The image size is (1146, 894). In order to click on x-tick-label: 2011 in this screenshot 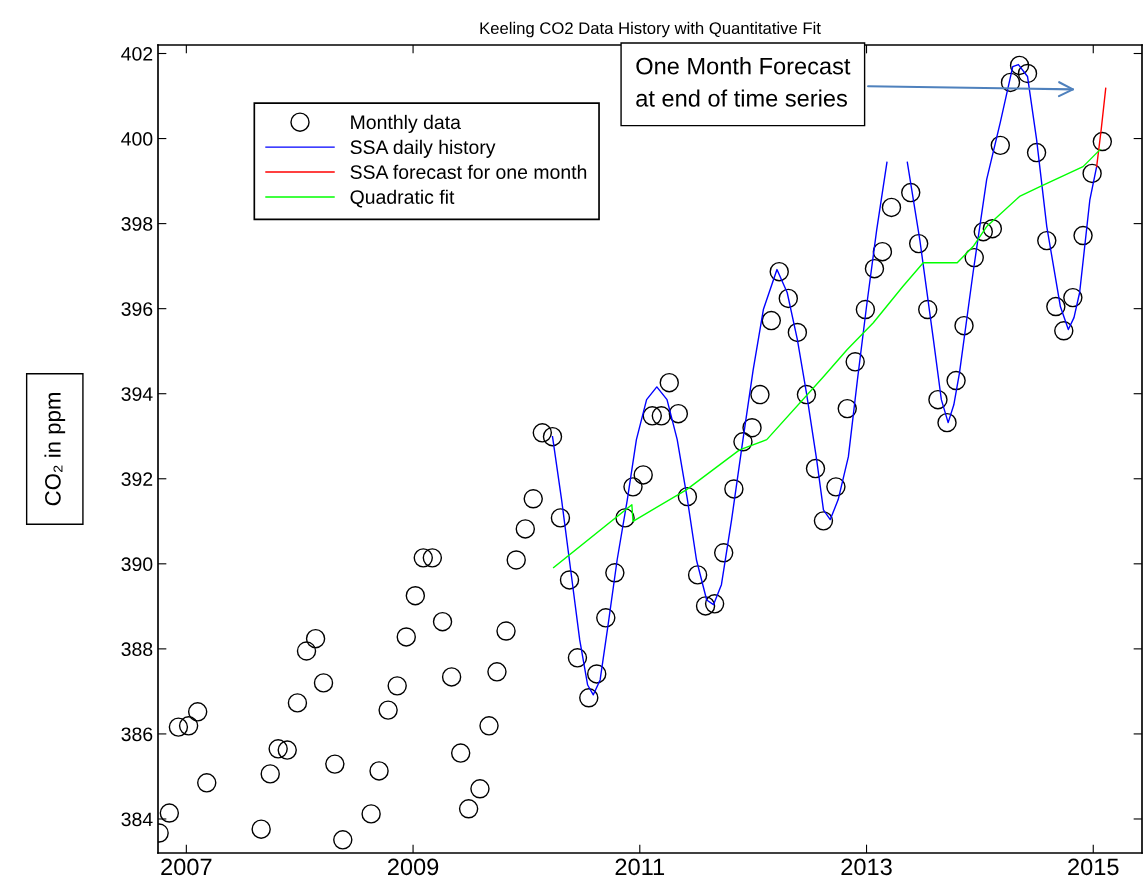, I will do `click(640, 867)`.